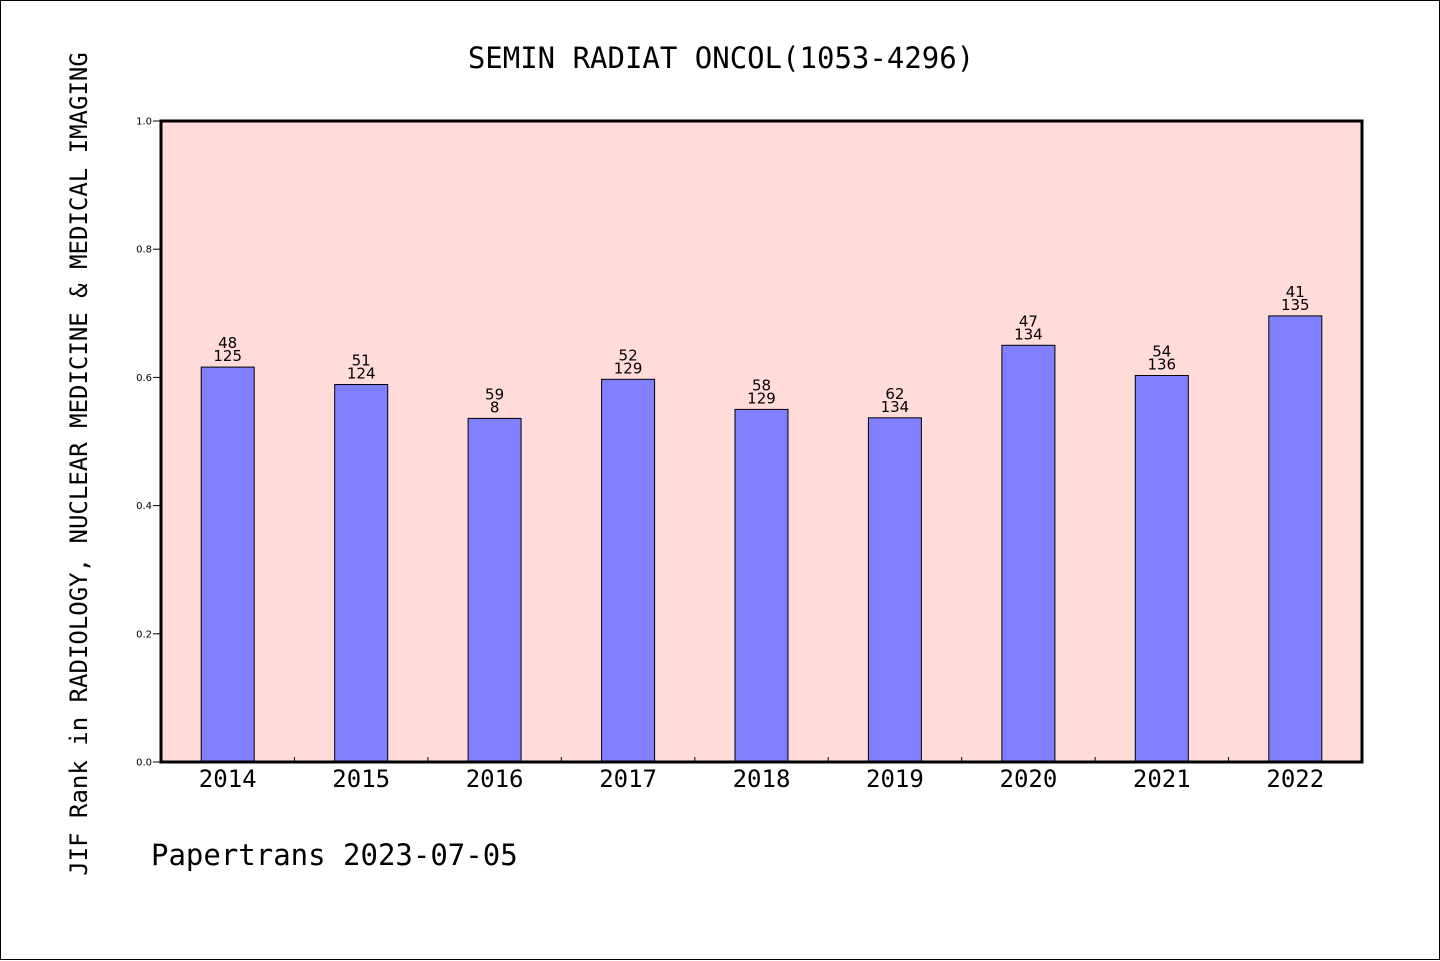  What do you see at coordinates (1028, 553) in the screenshot?
I see `bar-2020` at bounding box center [1028, 553].